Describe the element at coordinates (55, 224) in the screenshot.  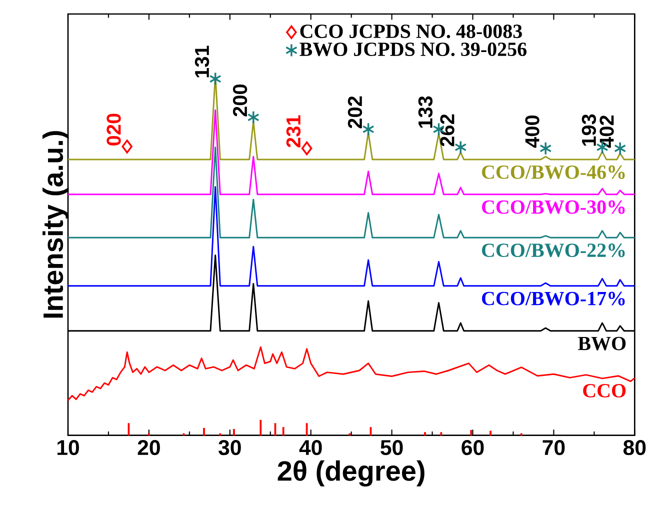
I see `y-axis-title: Intensity (a.u.)` at that location.